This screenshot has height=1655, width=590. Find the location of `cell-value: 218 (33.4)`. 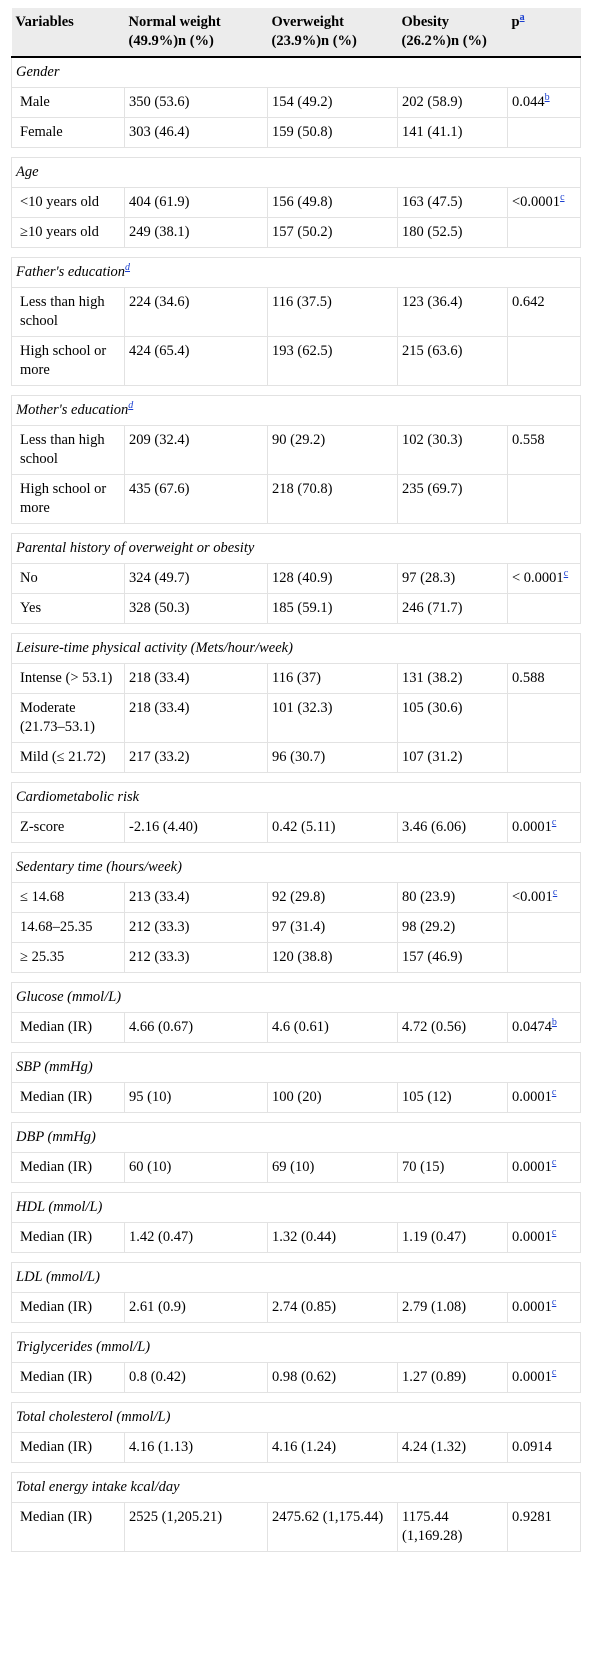

cell-value: 218 (33.4) is located at coordinates (159, 708).